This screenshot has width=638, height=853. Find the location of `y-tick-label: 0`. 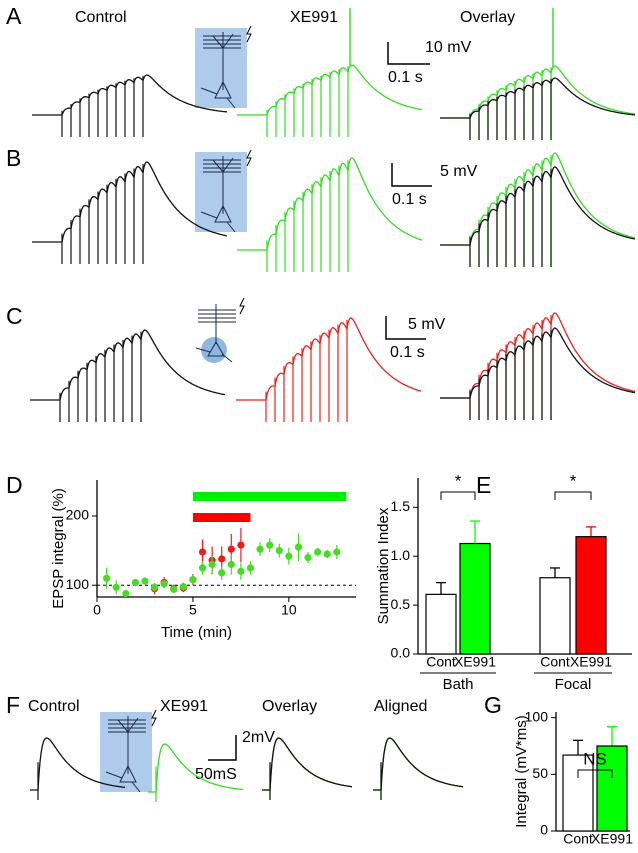

y-tick-label: 0 is located at coordinates (544, 830).